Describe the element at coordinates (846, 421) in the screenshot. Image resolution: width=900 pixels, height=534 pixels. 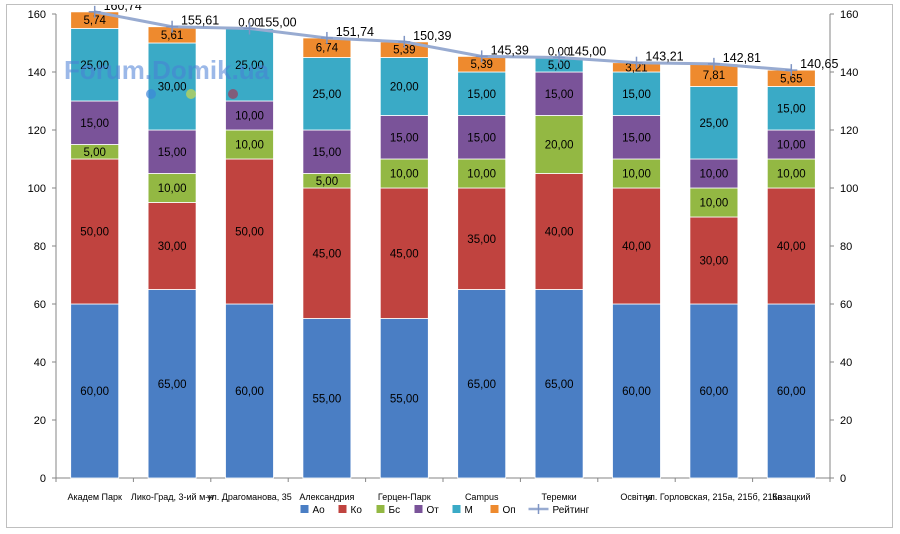
I see `y-right-tick-label: 20` at that location.